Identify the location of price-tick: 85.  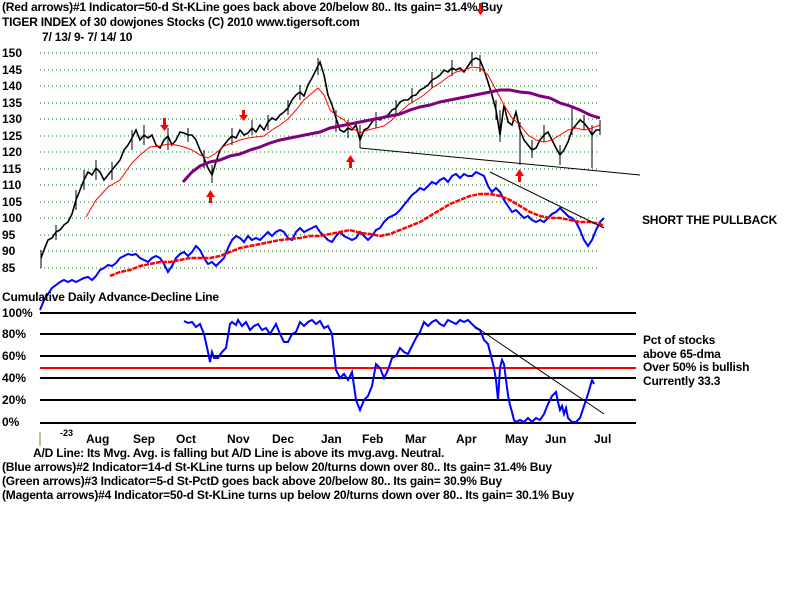
(9, 268).